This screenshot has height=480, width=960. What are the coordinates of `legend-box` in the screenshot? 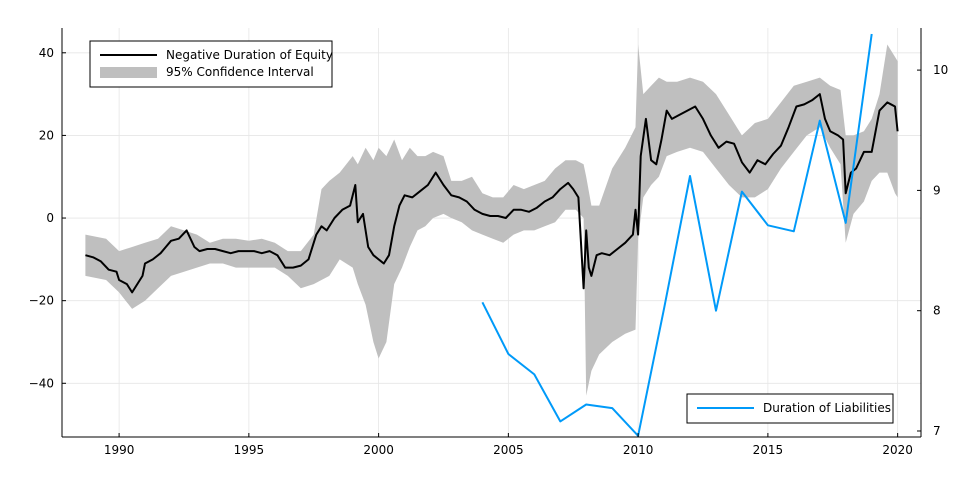 It's located at (211, 64).